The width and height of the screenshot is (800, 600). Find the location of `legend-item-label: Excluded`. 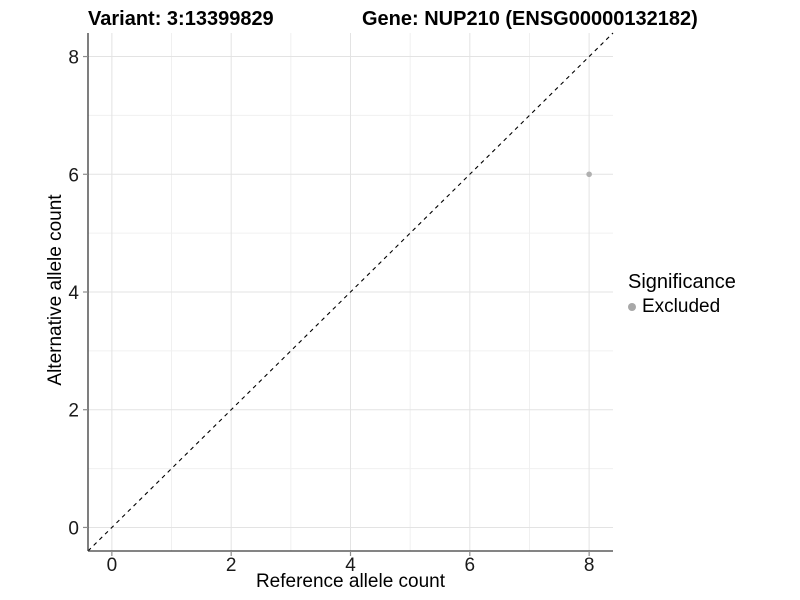

legend-item-label: Excluded is located at coordinates (681, 306).